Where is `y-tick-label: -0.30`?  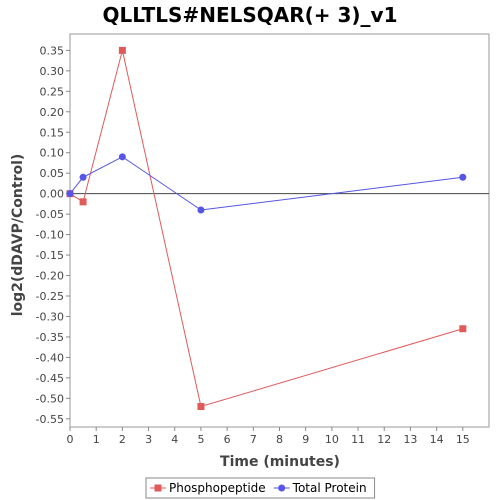 y-tick-label: -0.30 is located at coordinates (50, 316).